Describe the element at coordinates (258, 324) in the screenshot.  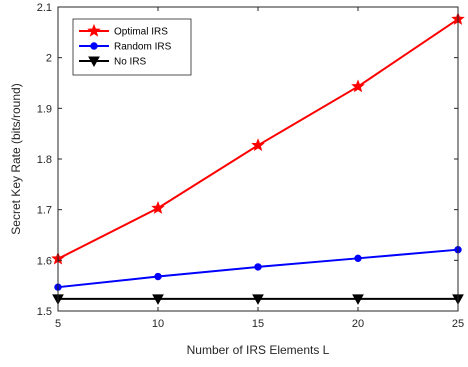
I see `x-tick-label: 15` at that location.